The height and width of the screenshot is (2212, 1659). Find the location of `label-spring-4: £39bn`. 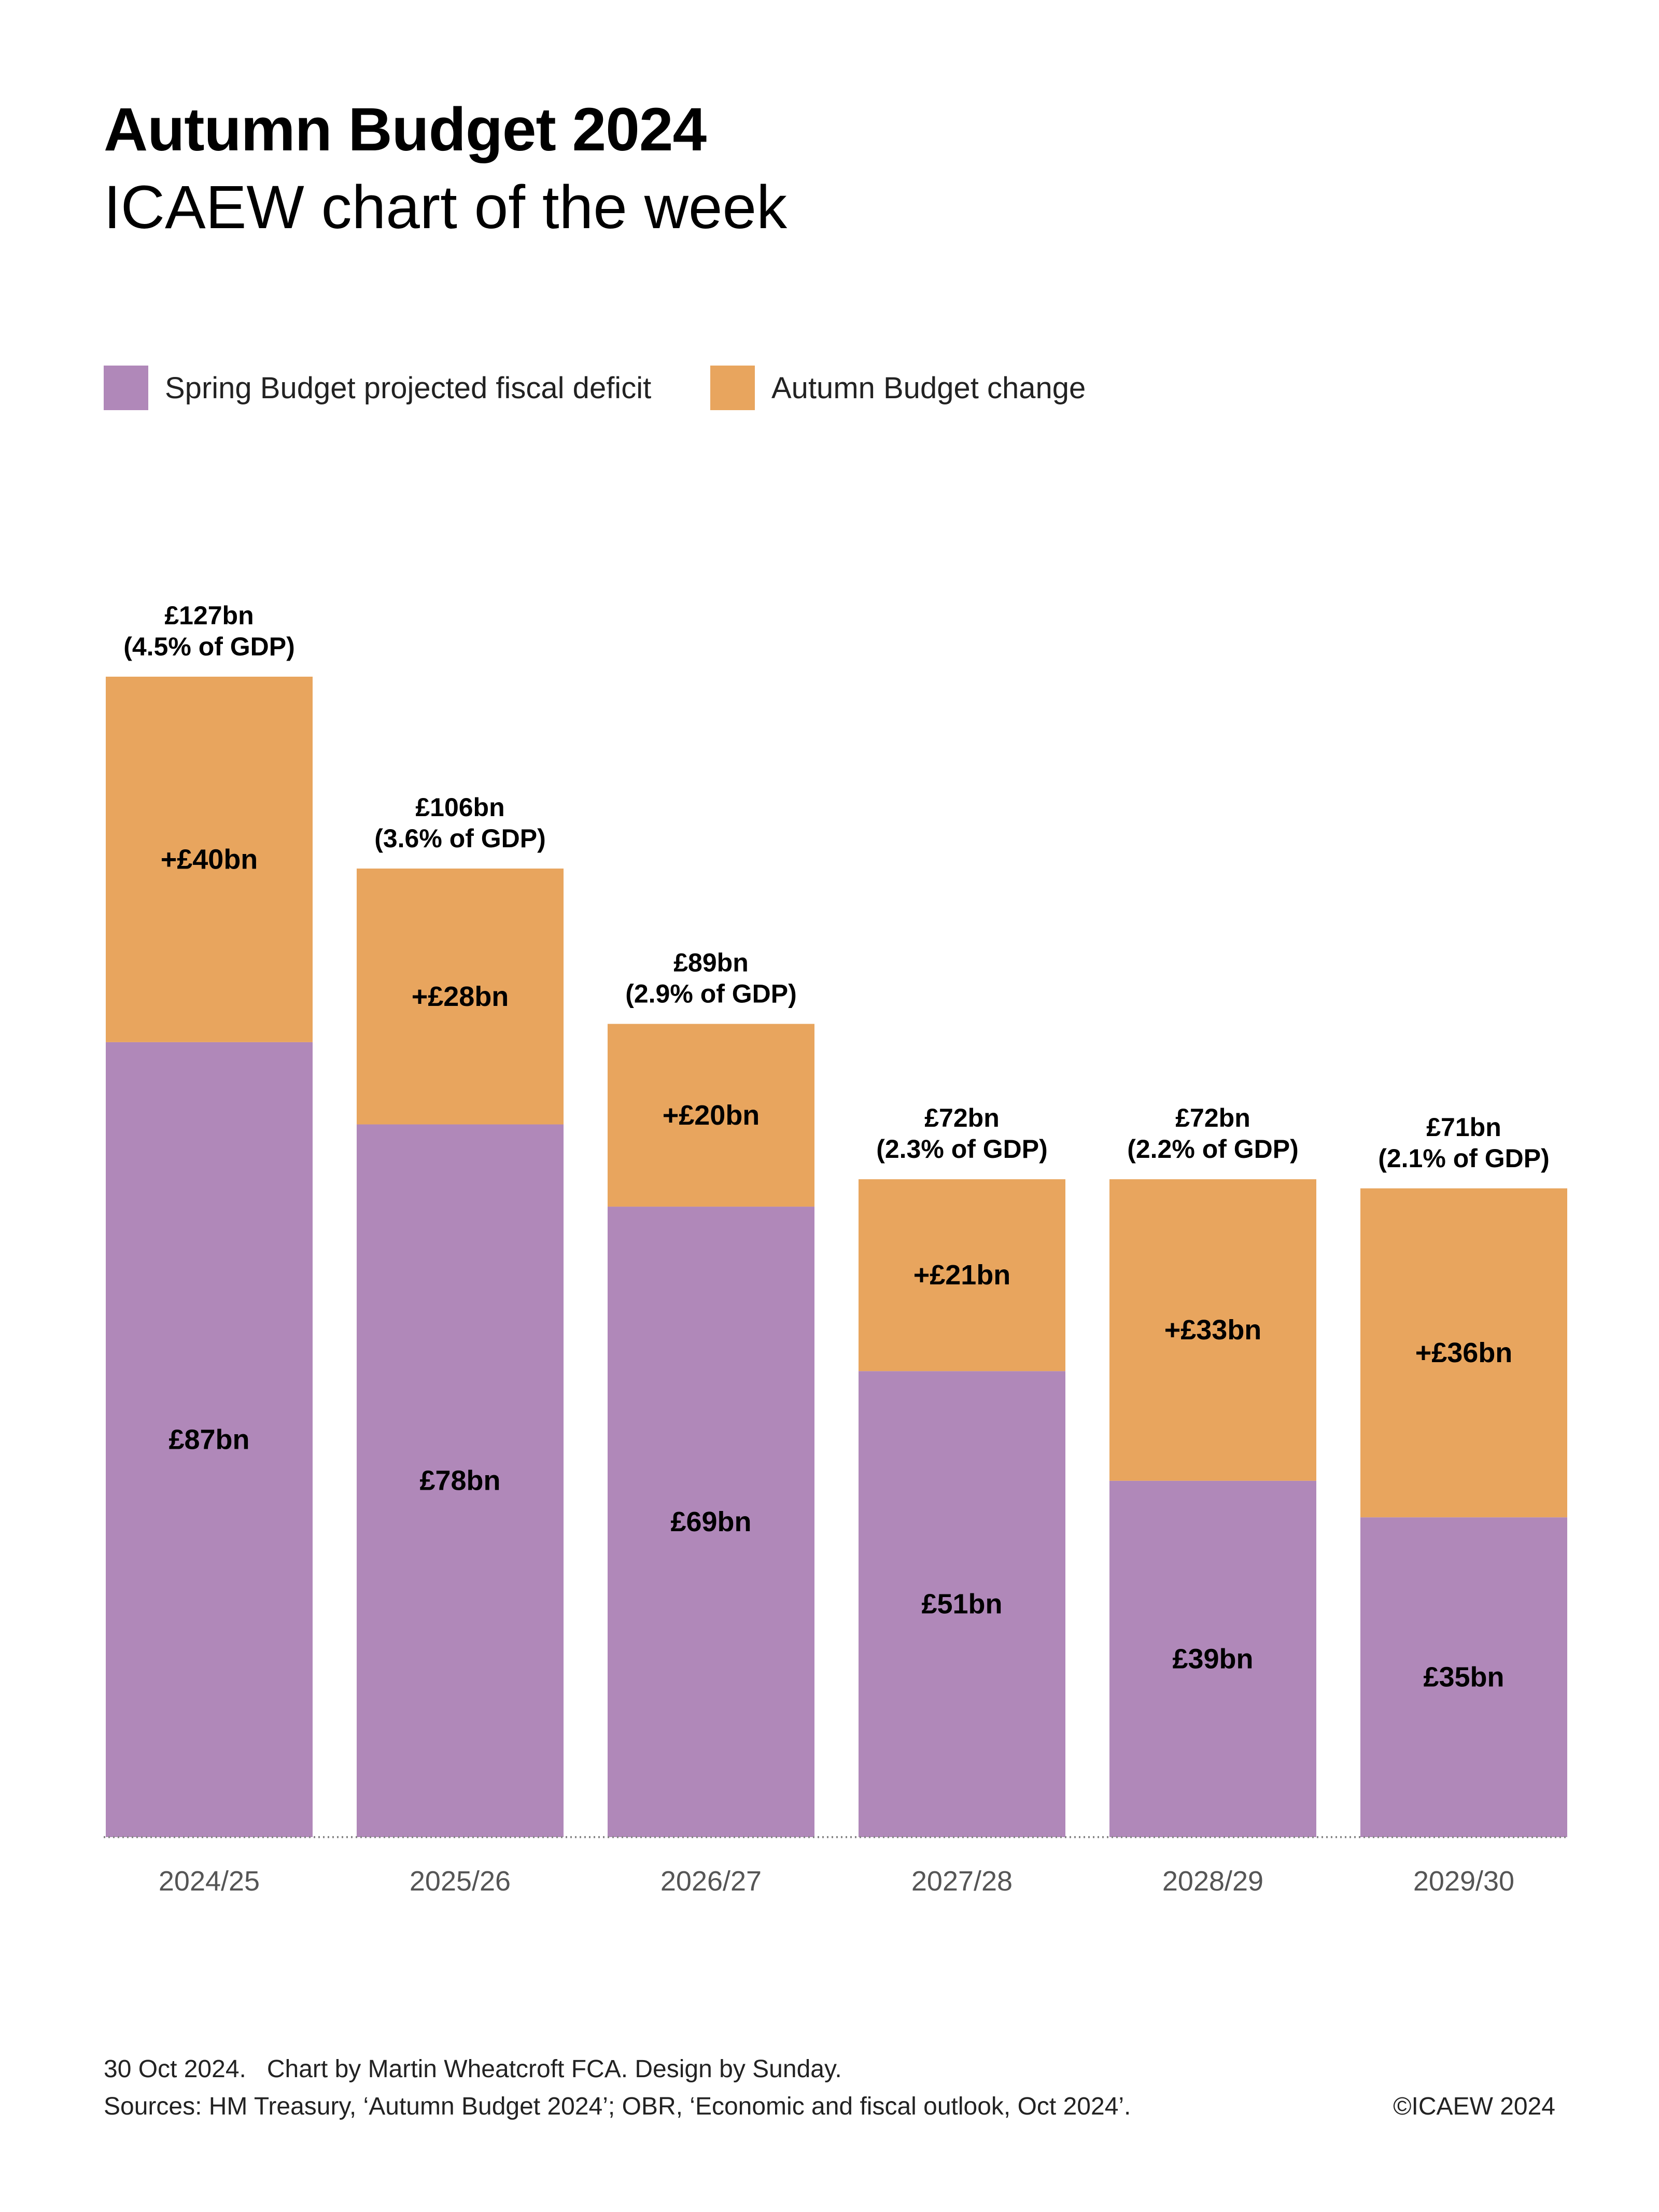

label-spring-4: £39bn is located at coordinates (1213, 1658).